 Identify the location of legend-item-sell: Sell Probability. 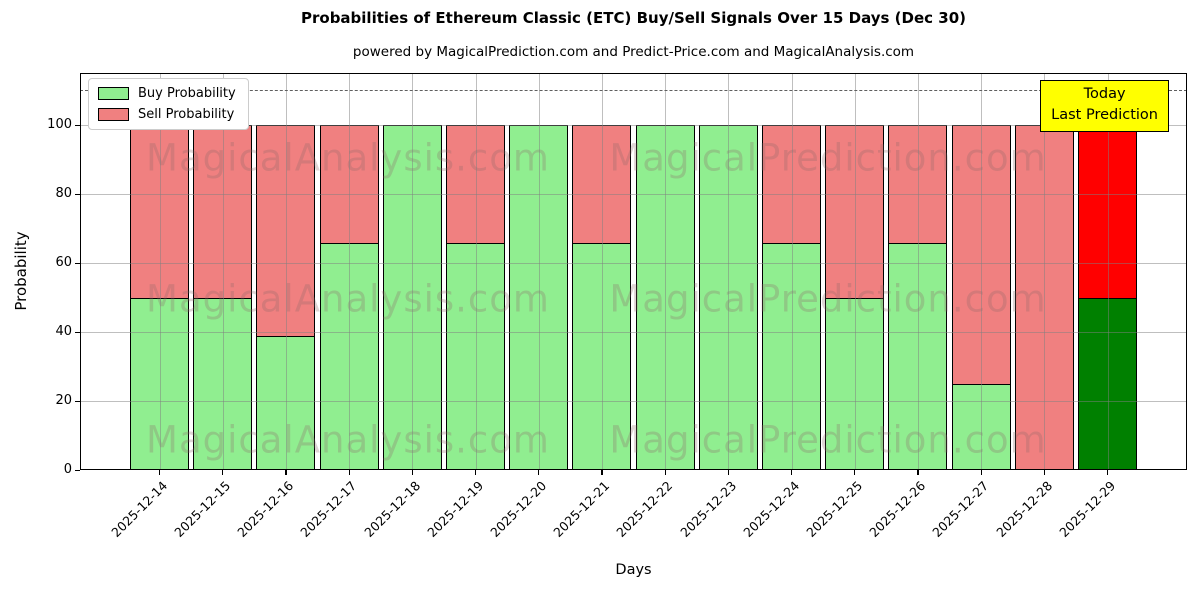
(167, 114).